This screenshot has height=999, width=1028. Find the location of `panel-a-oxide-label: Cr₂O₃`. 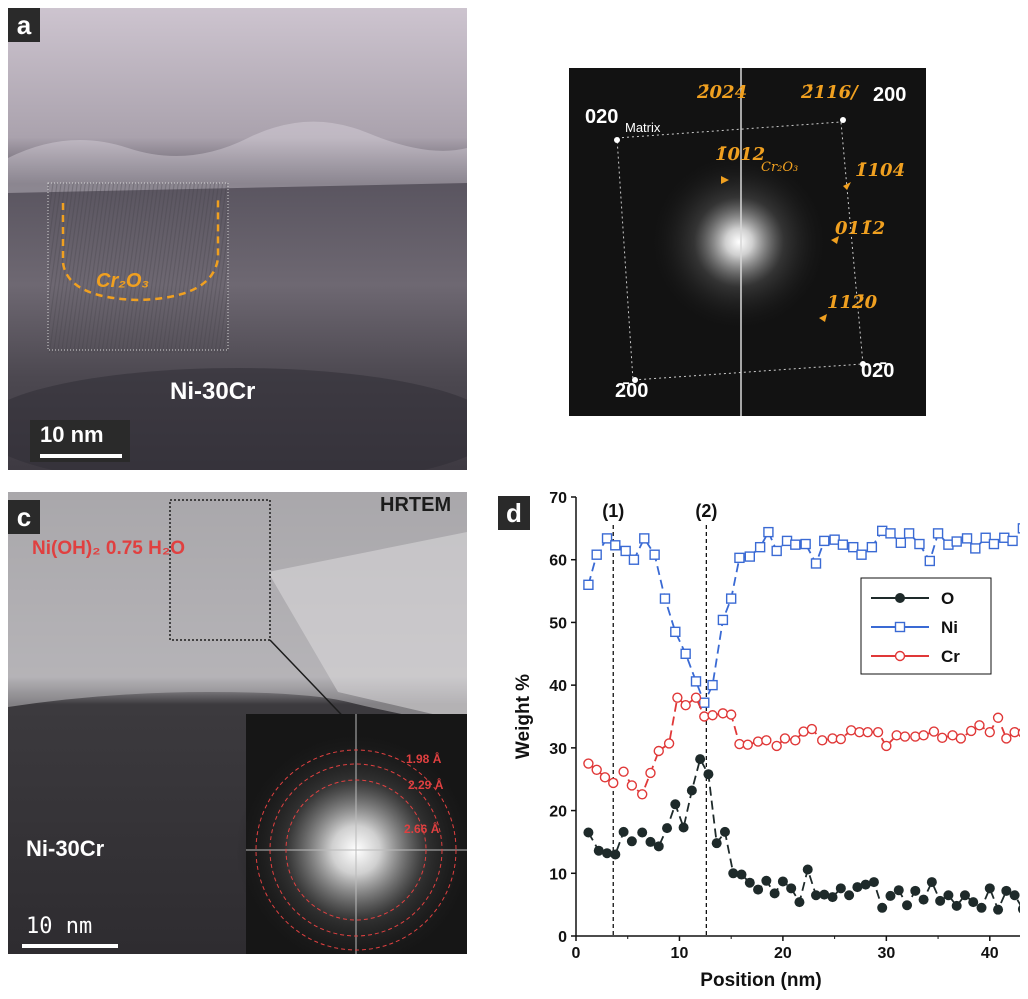

panel-a-oxide-label: Cr₂O₃ is located at coordinates (123, 281).